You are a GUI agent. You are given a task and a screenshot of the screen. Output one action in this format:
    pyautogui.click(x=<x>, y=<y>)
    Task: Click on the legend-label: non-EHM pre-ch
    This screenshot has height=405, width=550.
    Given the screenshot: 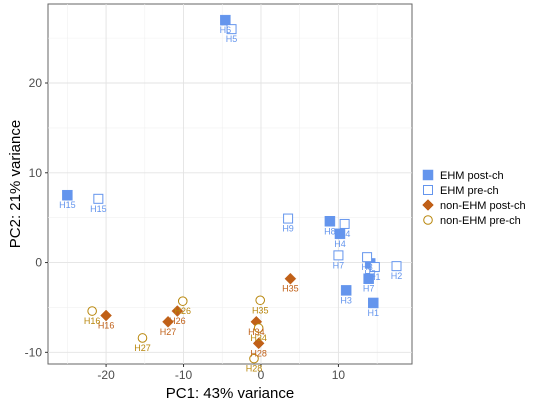 What is the action you would take?
    pyautogui.click(x=480, y=221)
    